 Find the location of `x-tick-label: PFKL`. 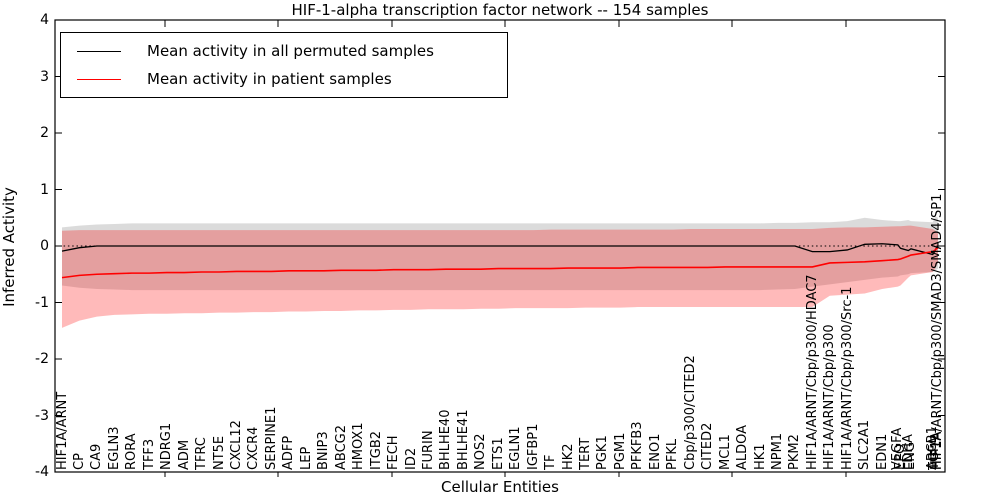

x-tick-label: PFKL is located at coordinates (673, 454).